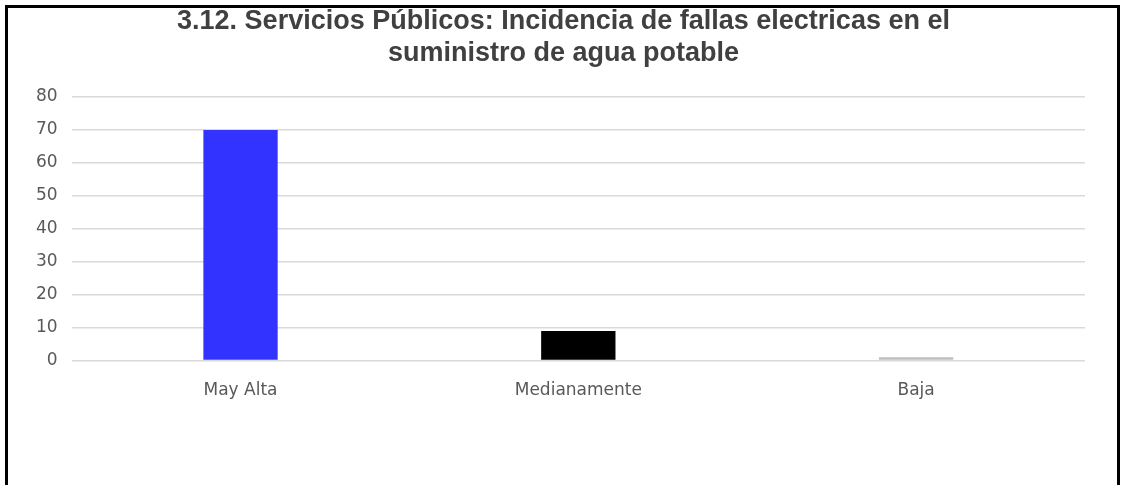 This screenshot has height=485, width=1127. Describe the element at coordinates (578, 389) in the screenshot. I see `x-tick-label: Medianamente` at that location.